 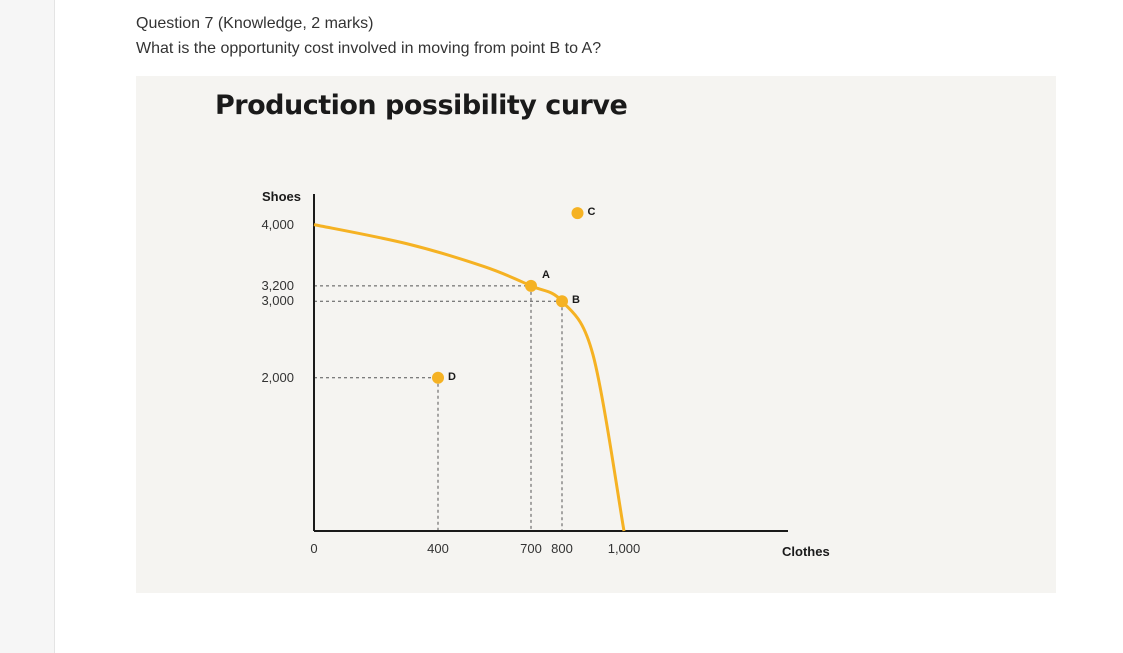 I want to click on x-tick-label: 1,000, so click(x=624, y=548).